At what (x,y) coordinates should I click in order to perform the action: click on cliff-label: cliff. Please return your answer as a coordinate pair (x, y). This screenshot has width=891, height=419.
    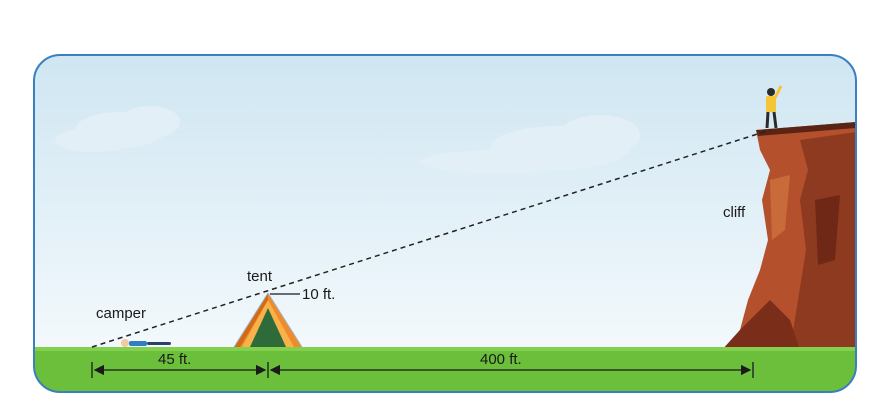
    Looking at the image, I should click on (734, 212).